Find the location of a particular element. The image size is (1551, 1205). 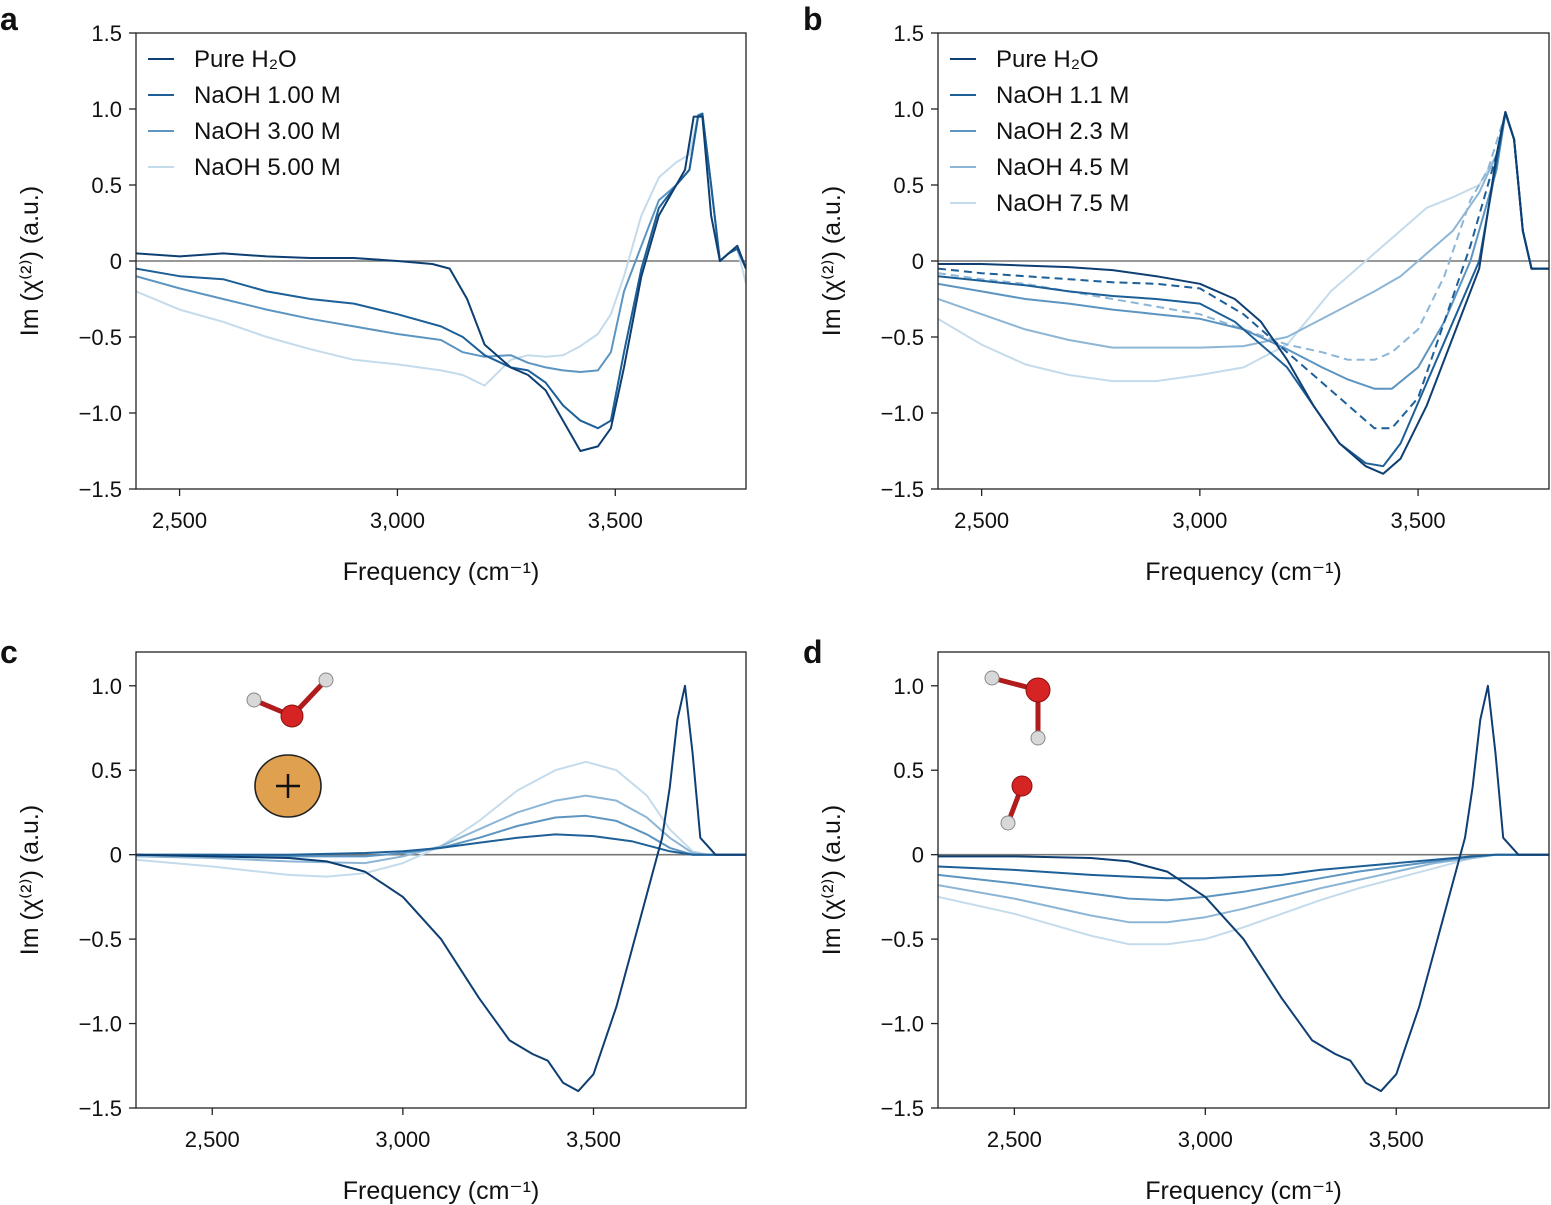

panel-letter: d is located at coordinates (813, 652).